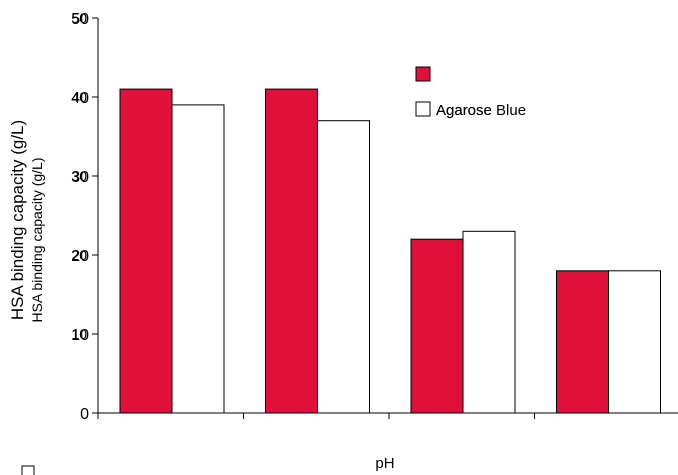 Image resolution: width=678 pixels, height=475 pixels. I want to click on y-tick-label-overlay: 40, so click(79, 97).